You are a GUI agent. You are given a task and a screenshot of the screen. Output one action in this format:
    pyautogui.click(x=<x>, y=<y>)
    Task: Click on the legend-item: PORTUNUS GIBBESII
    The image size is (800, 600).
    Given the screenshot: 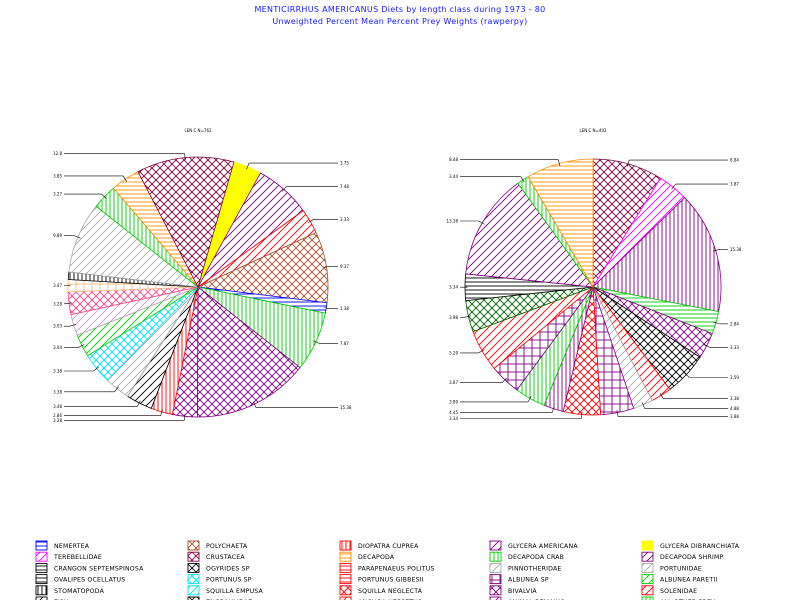 What is the action you would take?
    pyautogui.click(x=381, y=579)
    